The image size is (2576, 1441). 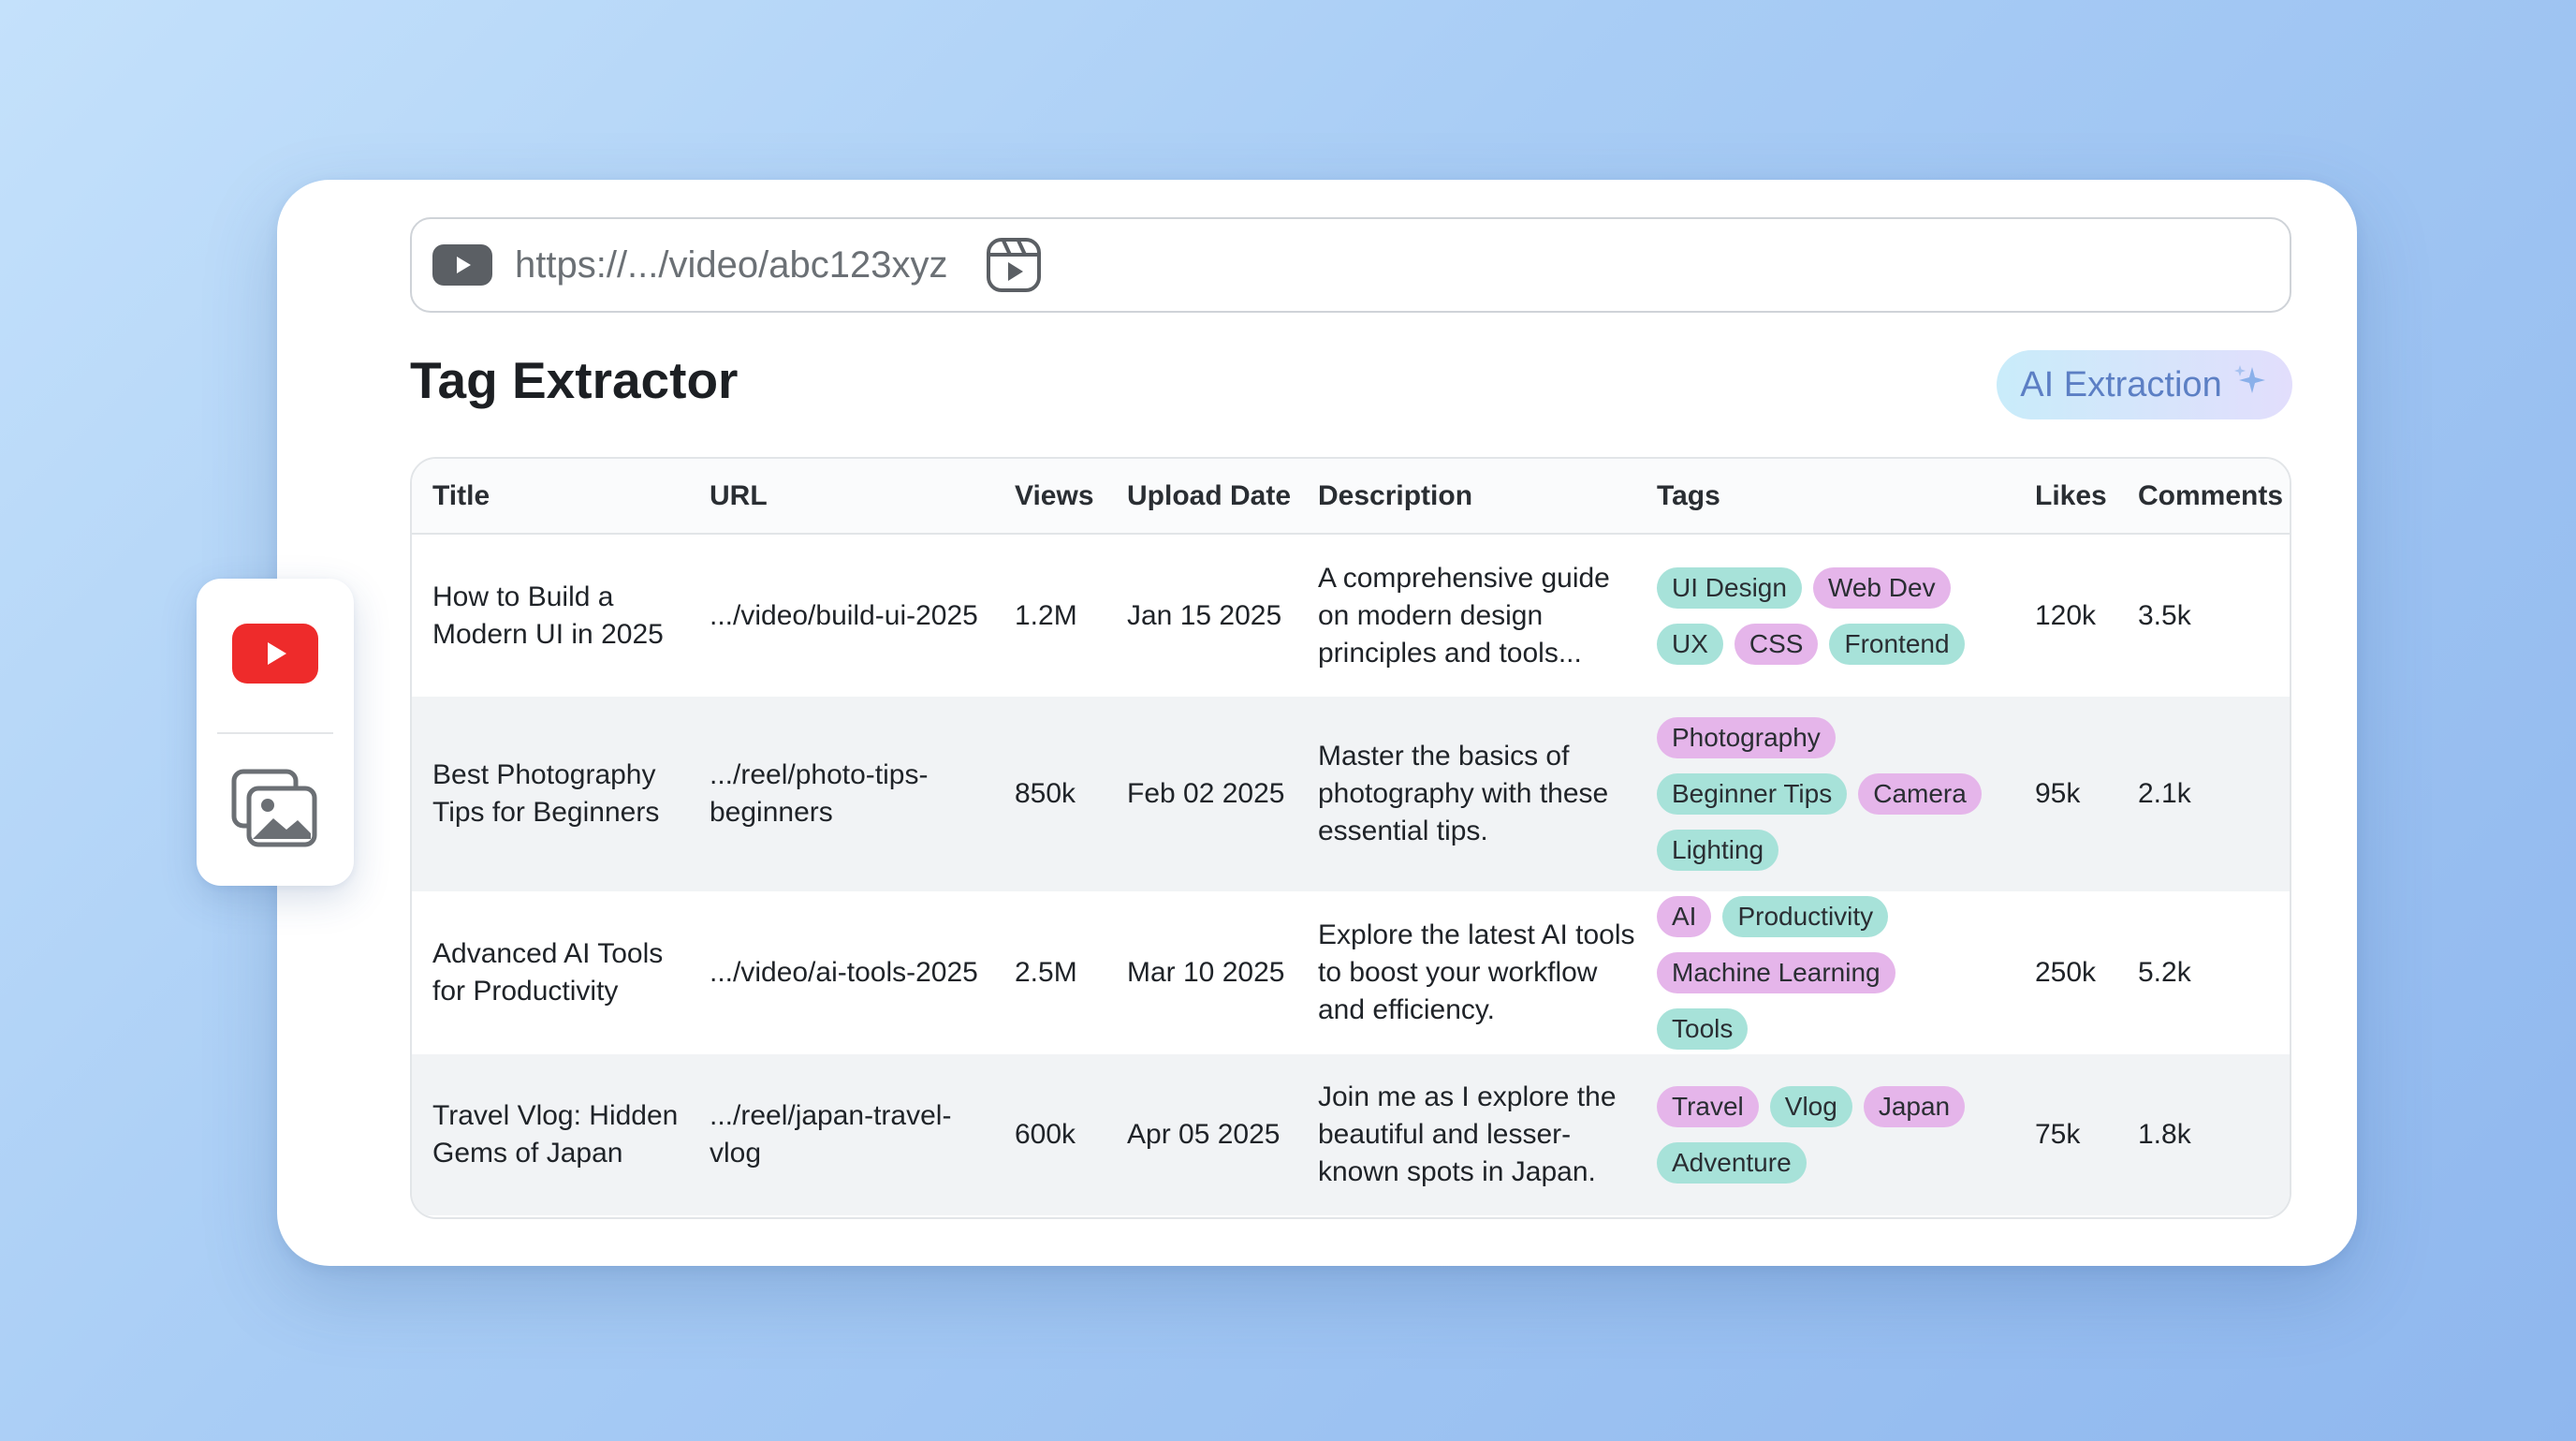 I want to click on column-header-views: Views, so click(x=1050, y=497).